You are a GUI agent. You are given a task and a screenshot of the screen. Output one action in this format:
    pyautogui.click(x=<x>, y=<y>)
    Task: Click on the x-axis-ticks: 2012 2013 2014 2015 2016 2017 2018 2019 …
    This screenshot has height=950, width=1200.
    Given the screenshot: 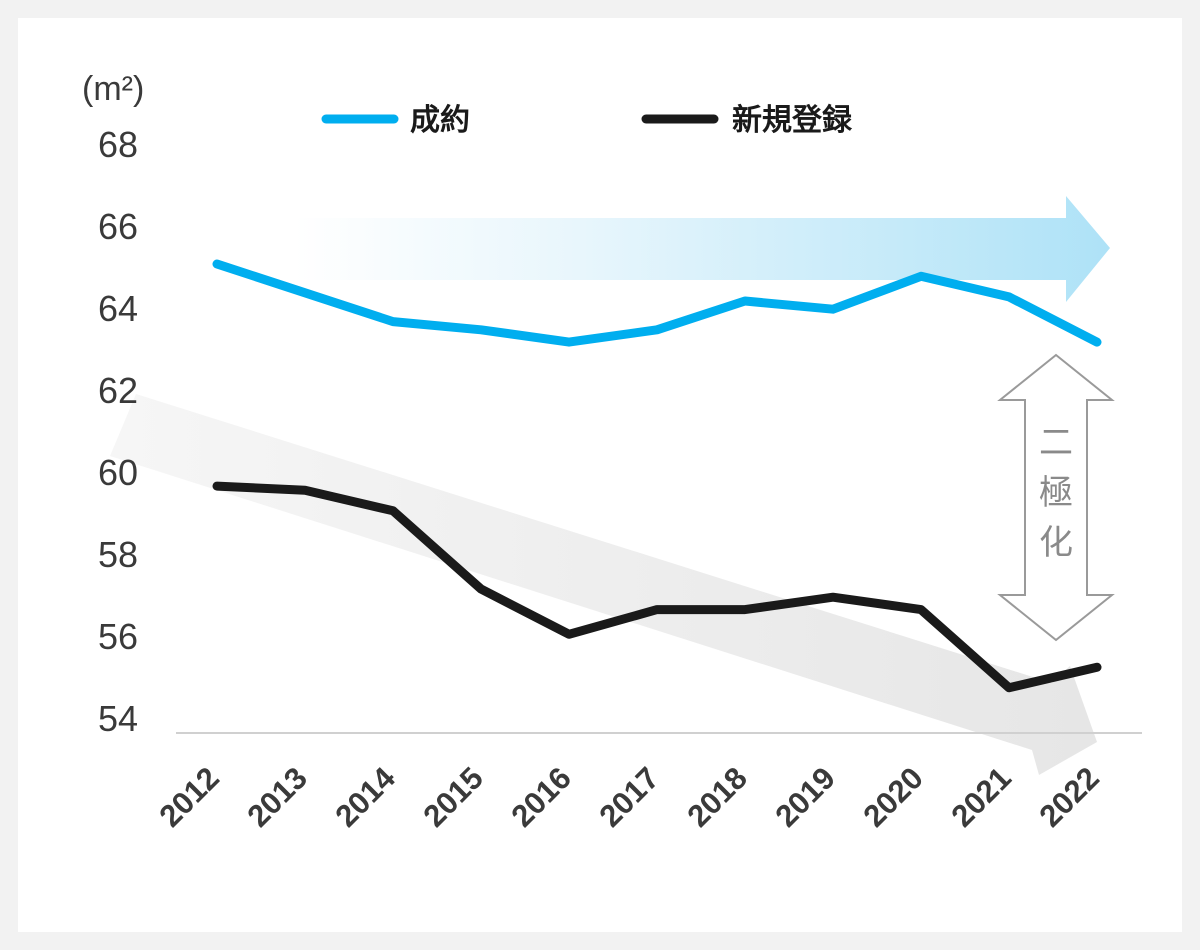 What is the action you would take?
    pyautogui.click(x=629, y=797)
    